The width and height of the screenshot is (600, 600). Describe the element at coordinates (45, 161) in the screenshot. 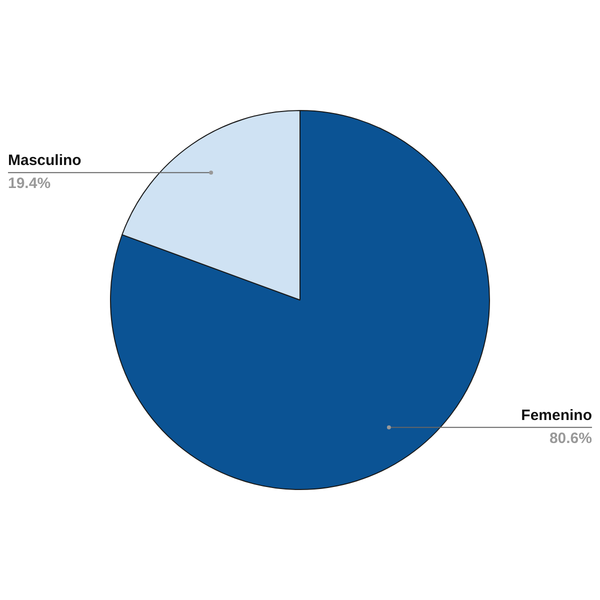

I see `slice-label: Masculino` at that location.